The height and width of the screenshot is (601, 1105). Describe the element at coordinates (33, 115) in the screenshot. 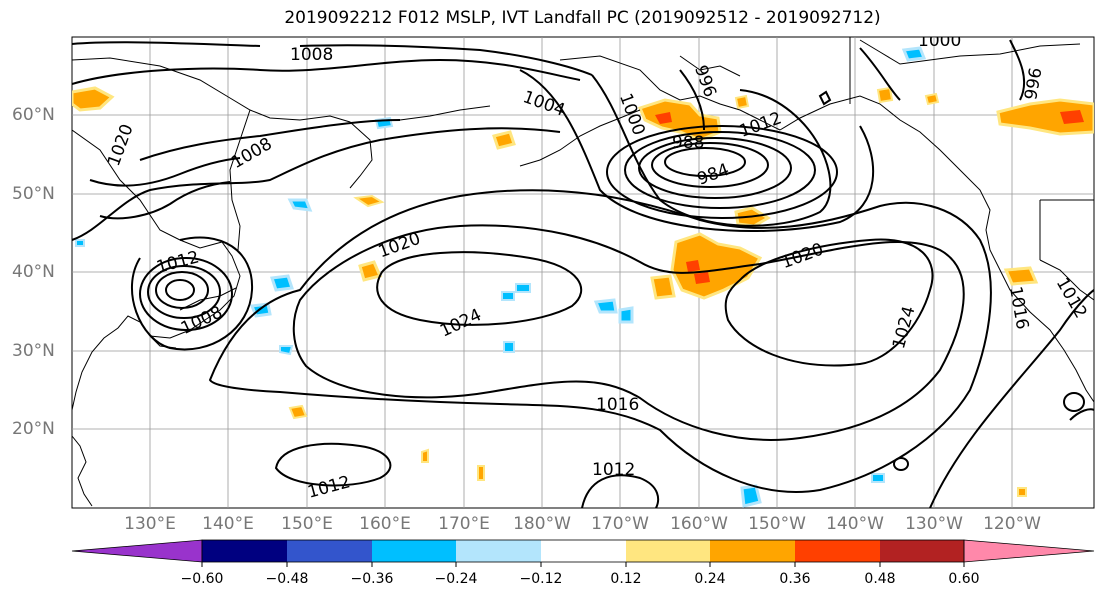

I see `lat-label-60n: 60°N` at that location.